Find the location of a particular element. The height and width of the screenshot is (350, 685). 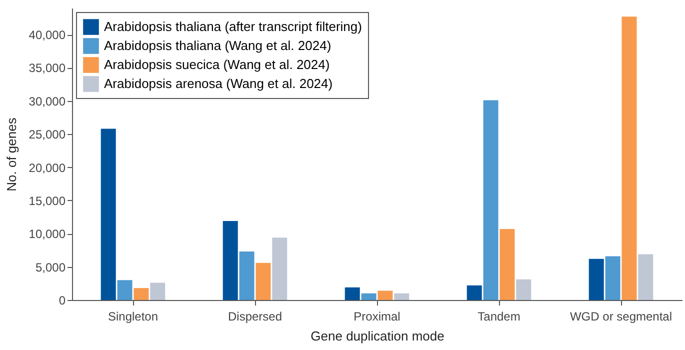

legend-label: Arabidopsis arenosa (Wang et al. 2024) is located at coordinates (218, 83).